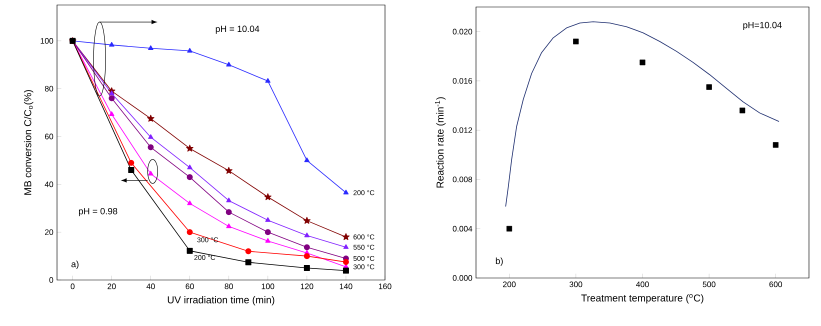 The image size is (821, 326). What do you see at coordinates (462, 179) in the screenshot?
I see `y-tick-label: 0.008` at bounding box center [462, 179].